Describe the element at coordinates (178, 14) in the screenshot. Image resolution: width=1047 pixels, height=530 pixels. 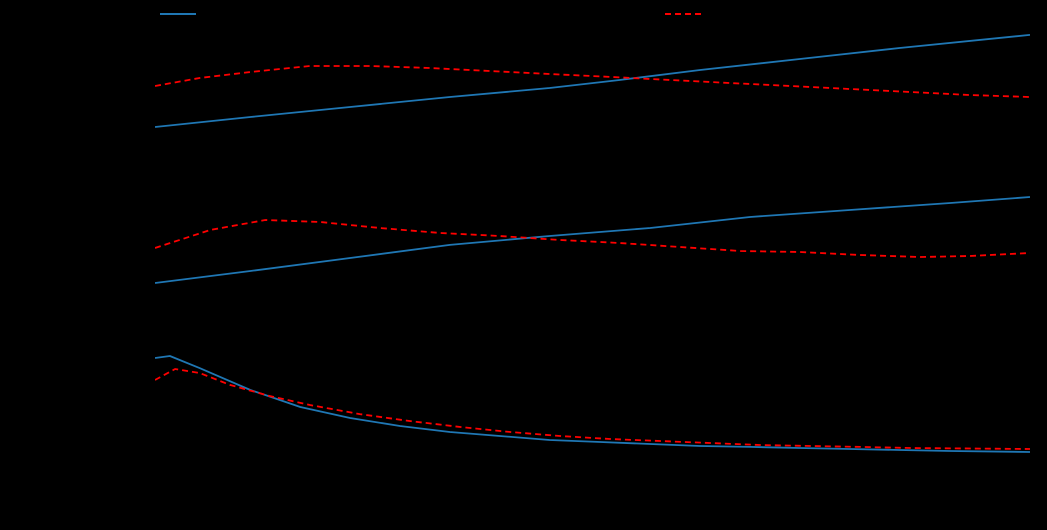
I see `legend-key-blue-line-icon` at that location.